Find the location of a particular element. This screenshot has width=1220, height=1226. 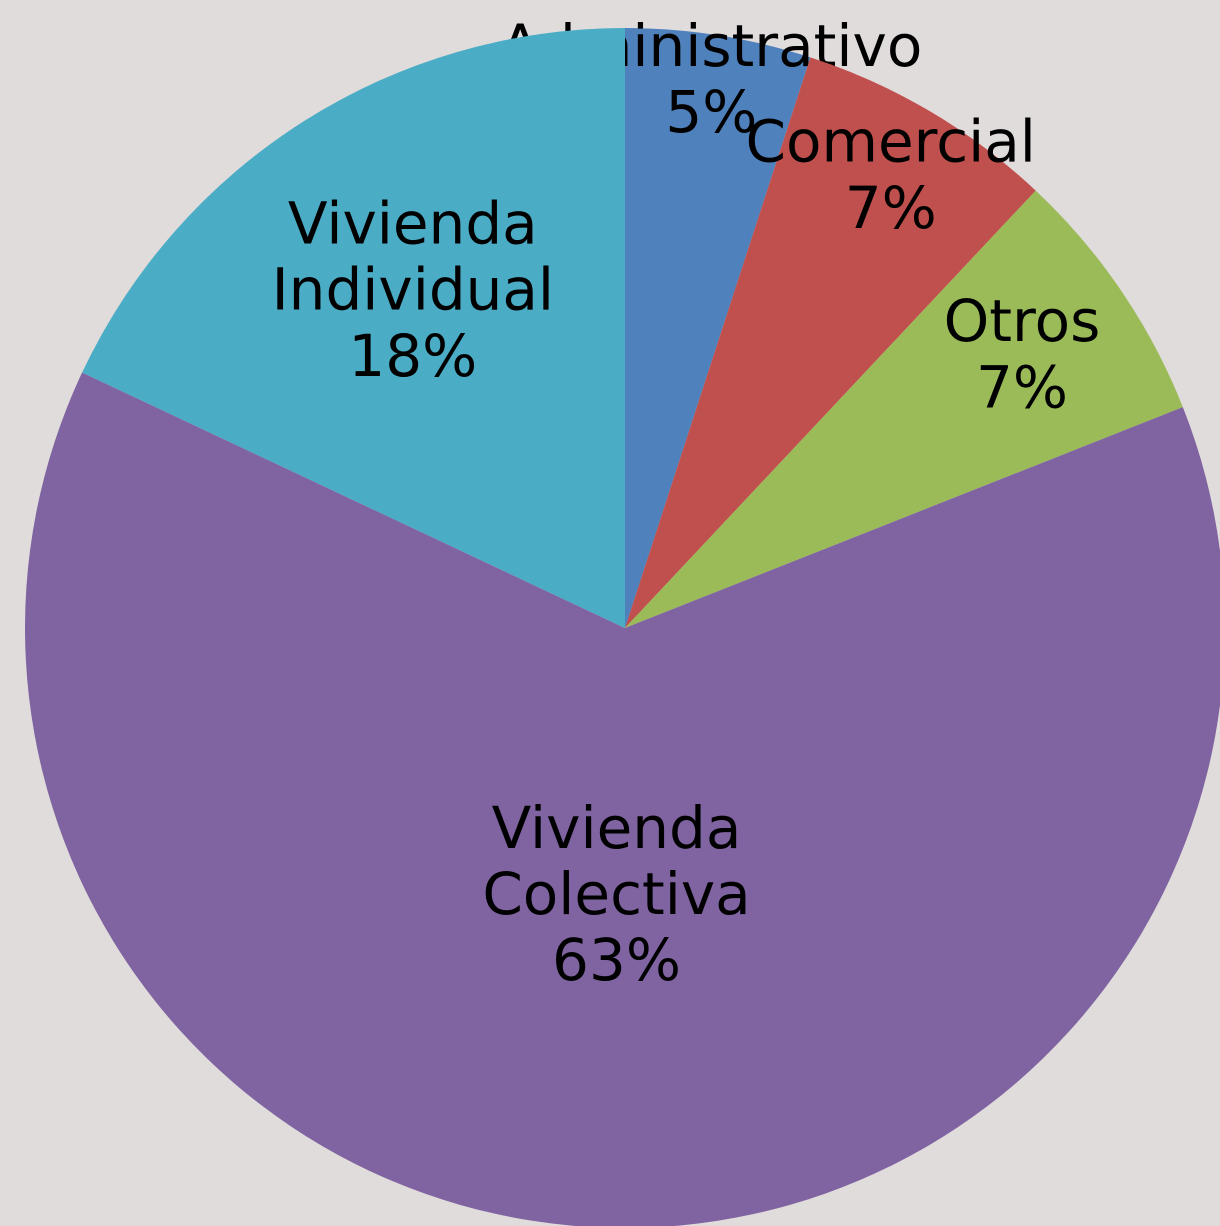

slice-label: Vivienda Individual is located at coordinates (413, 257).